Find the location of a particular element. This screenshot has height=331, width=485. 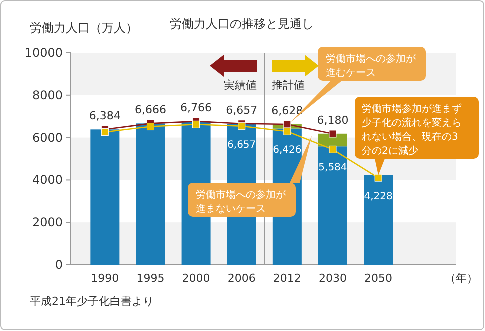

callout: 労働市場参加が進まず少子化の流れを変えられない場合、現在の3分の2に減少 is located at coordinates (417, 136).